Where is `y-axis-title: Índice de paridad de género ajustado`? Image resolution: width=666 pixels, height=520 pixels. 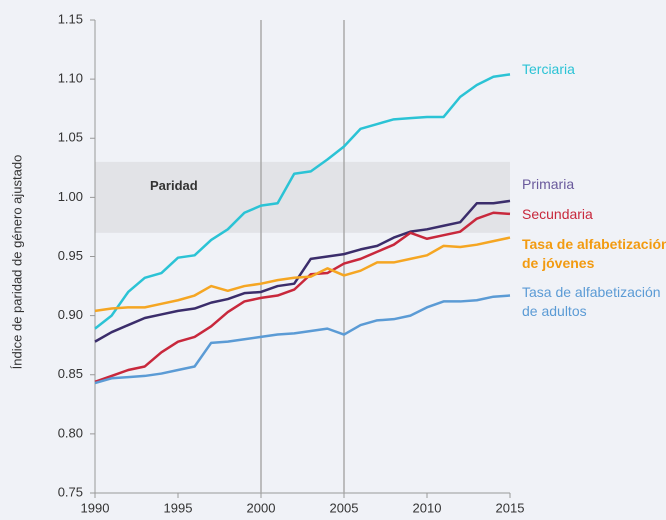
y-axis-title: Índice de paridad de género ajustado is located at coordinates (16, 262).